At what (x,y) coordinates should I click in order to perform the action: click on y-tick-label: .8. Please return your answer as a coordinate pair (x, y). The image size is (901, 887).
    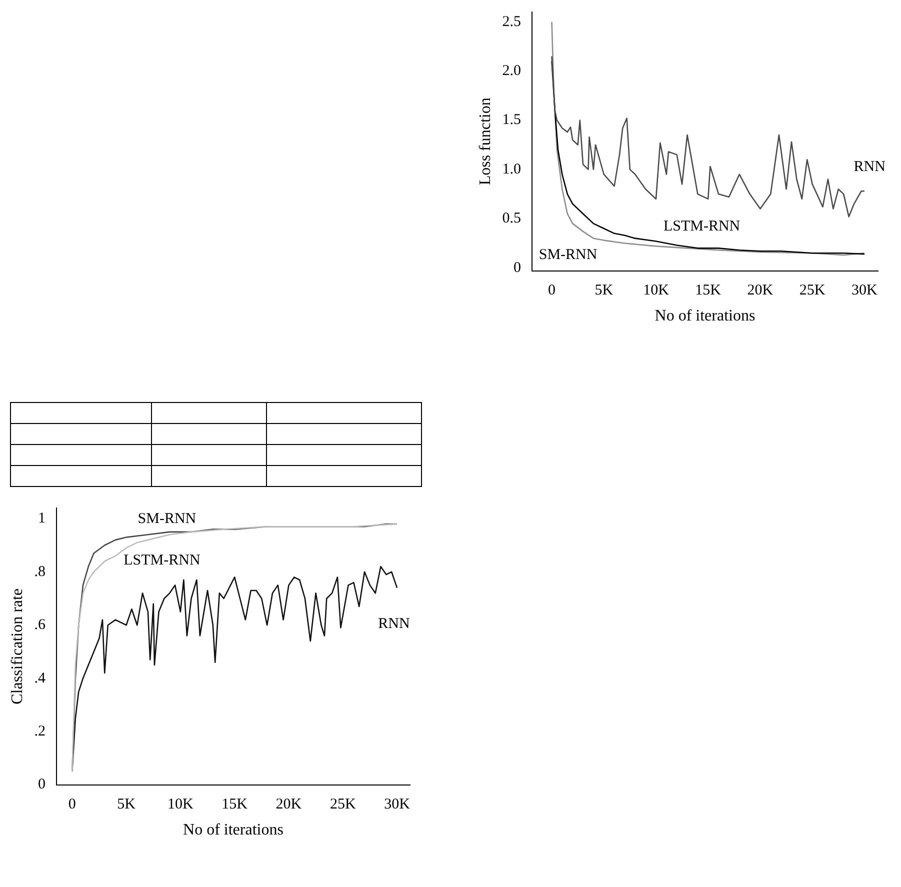
    Looking at the image, I should click on (40, 572).